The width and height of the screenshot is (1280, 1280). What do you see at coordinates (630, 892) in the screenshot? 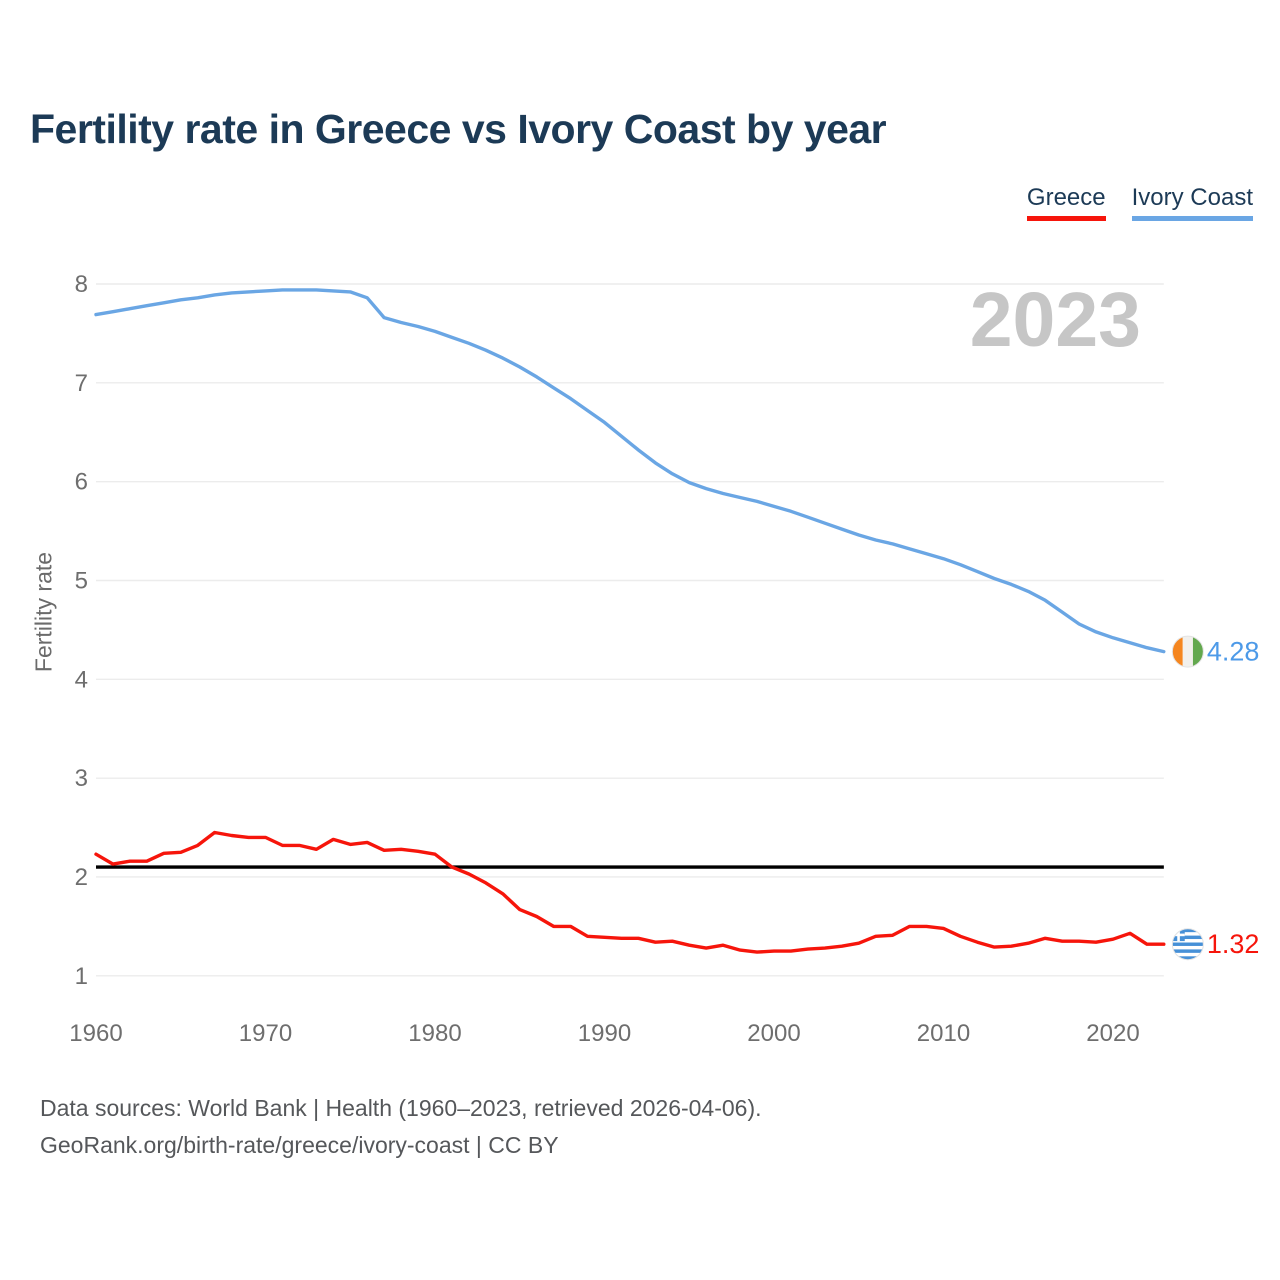
I see `series-line-greece` at bounding box center [630, 892].